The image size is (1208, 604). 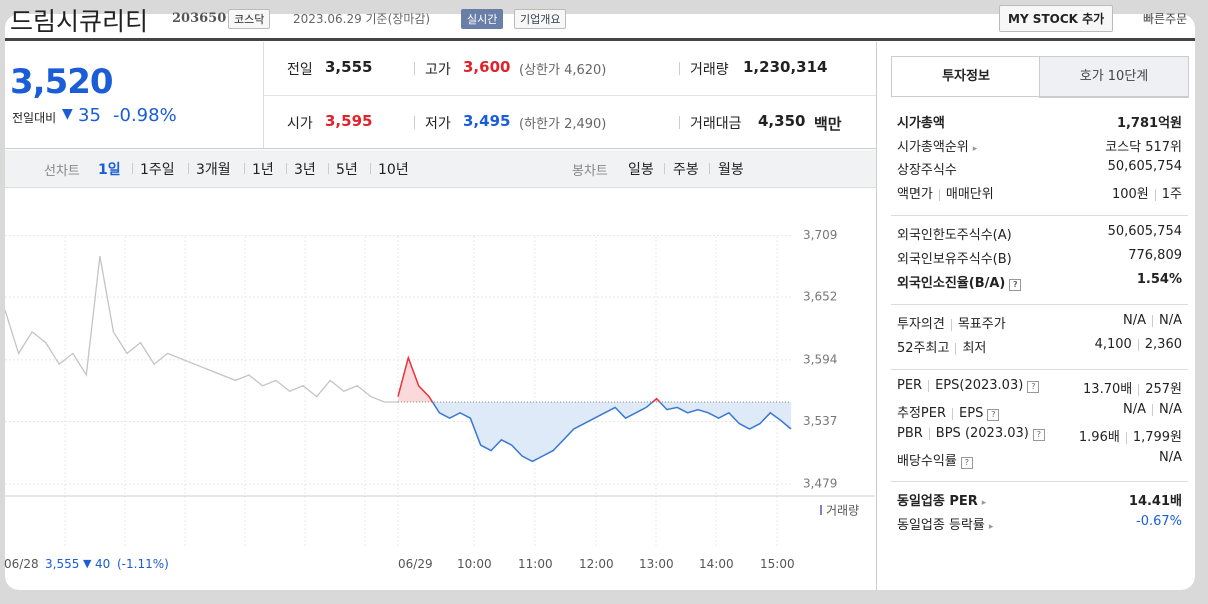 I want to click on label-part: 52주최고, so click(x=923, y=348).